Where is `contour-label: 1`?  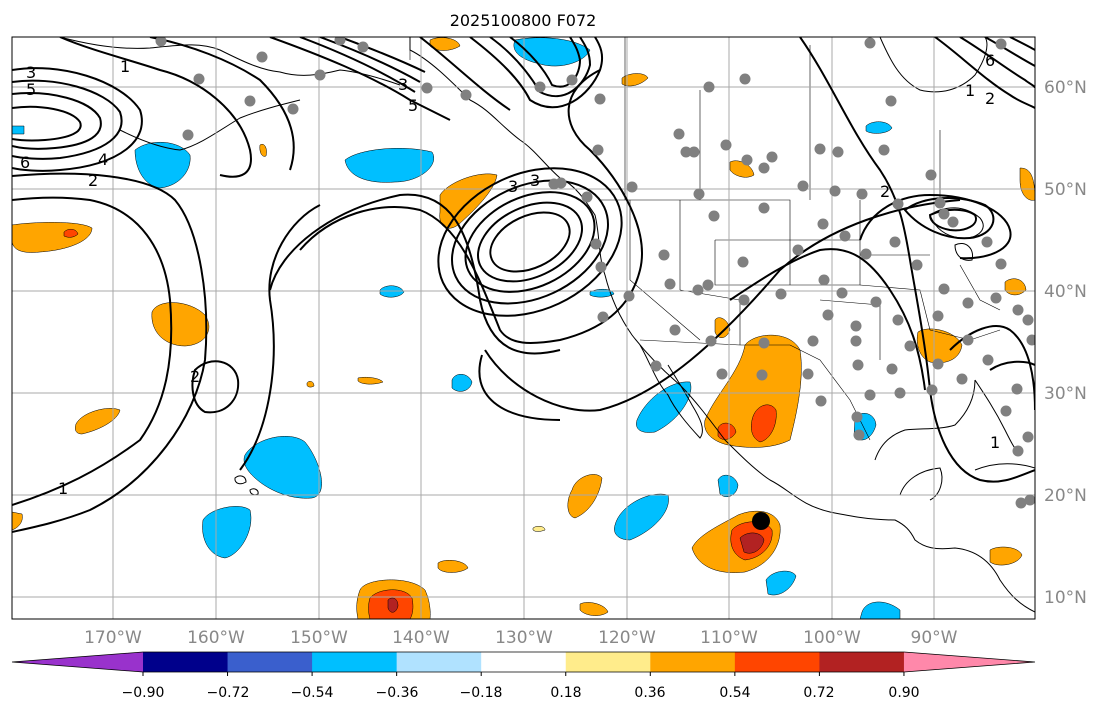 contour-label: 1 is located at coordinates (125, 66).